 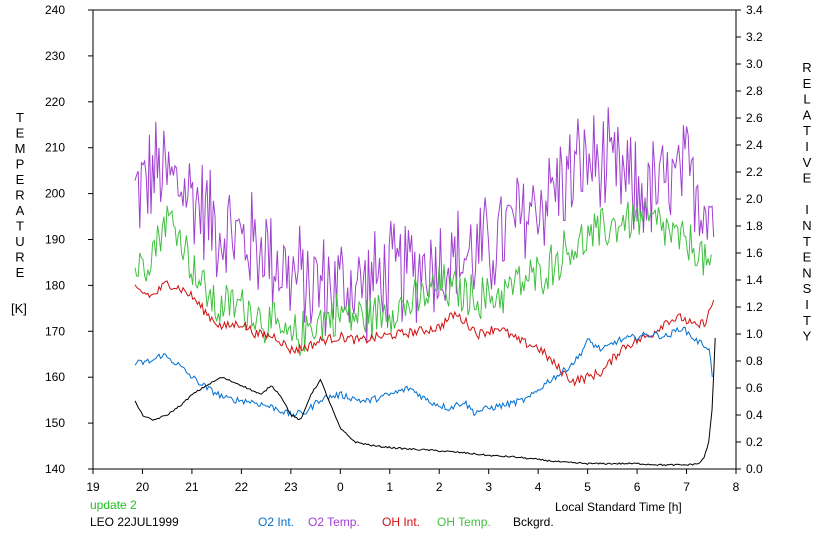 I want to click on x-tick-label: 23, so click(x=291, y=487).